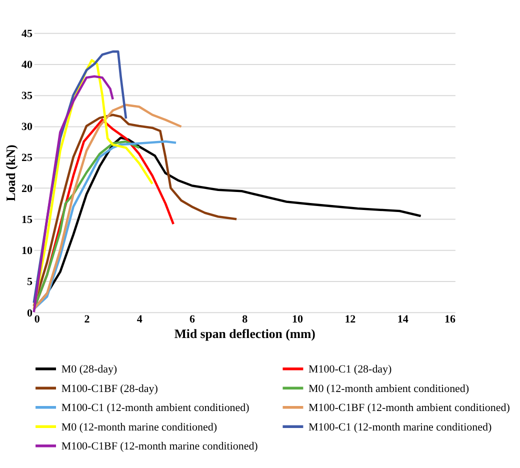 This screenshot has height=468, width=520. Describe the element at coordinates (109, 388) in the screenshot. I see `legend-label: M100-C1BF (28-day)` at that location.